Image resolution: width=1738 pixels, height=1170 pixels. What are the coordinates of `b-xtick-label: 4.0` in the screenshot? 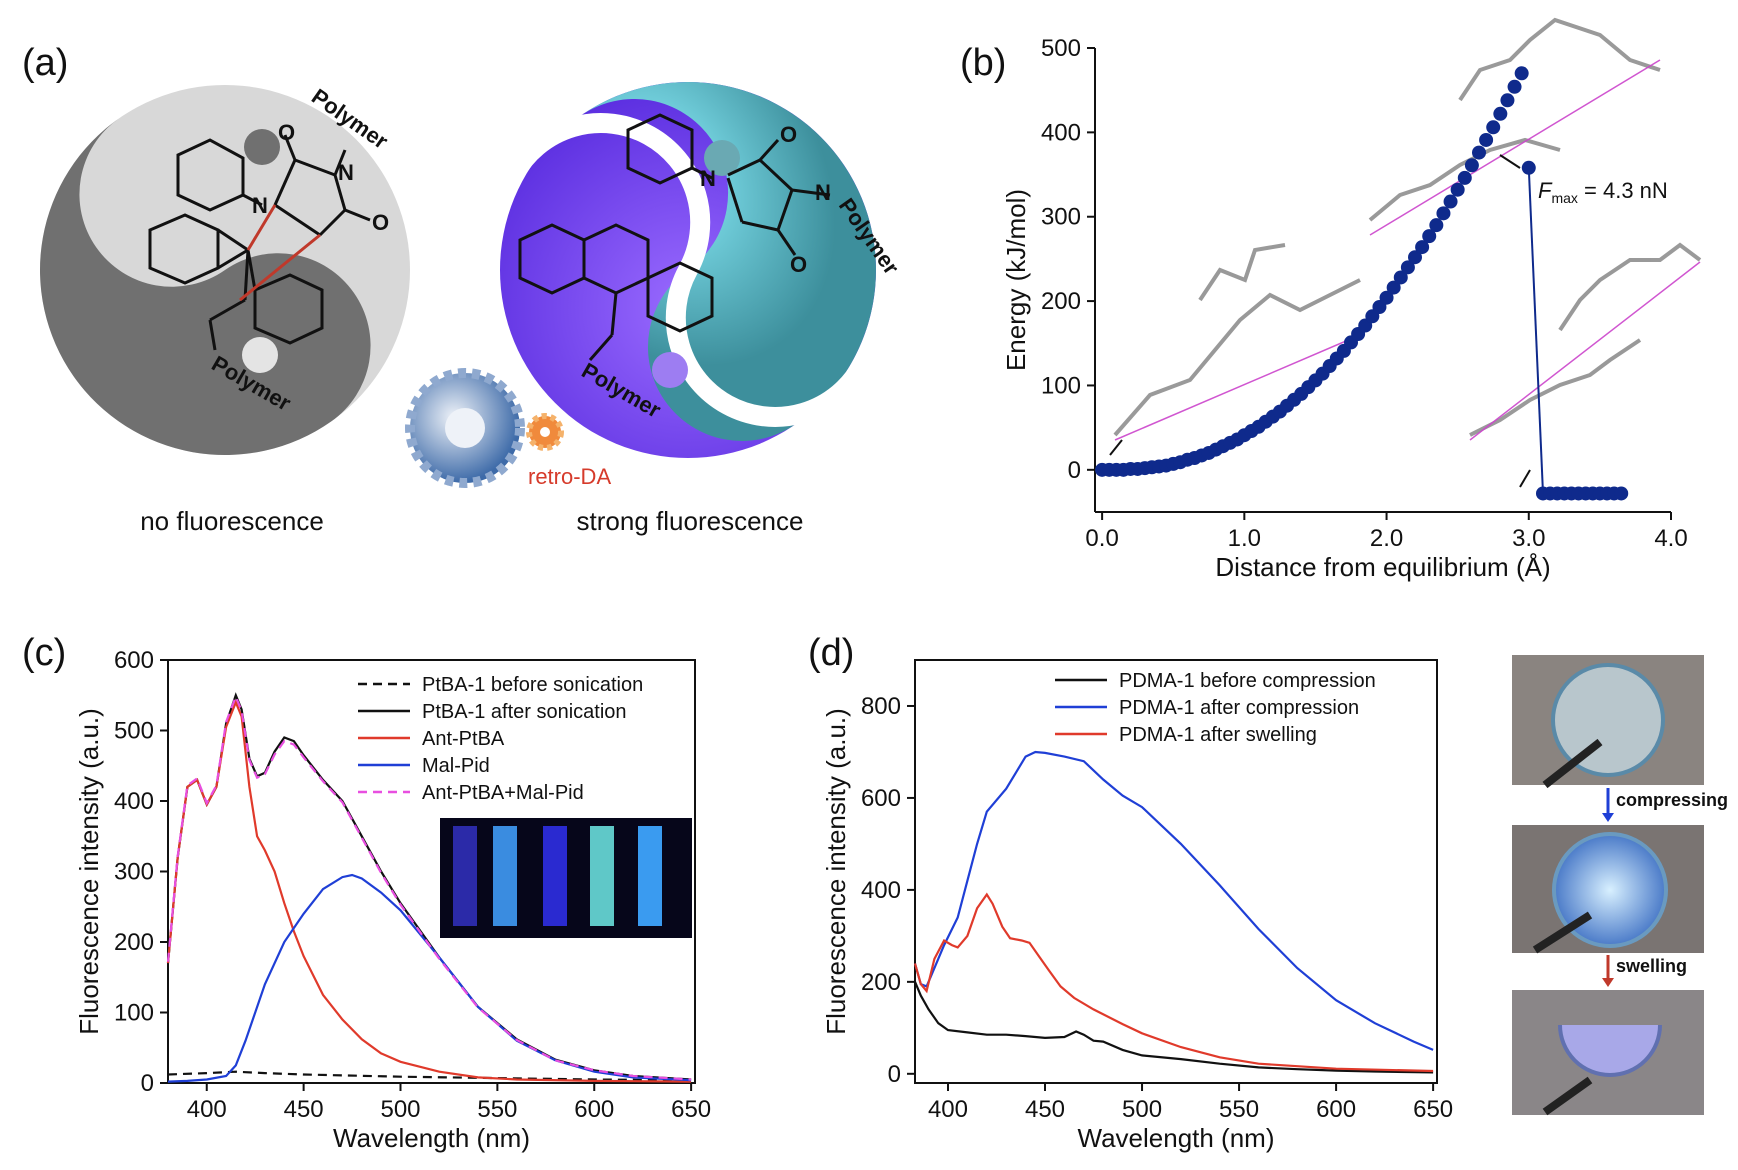 It's located at (1670, 538).